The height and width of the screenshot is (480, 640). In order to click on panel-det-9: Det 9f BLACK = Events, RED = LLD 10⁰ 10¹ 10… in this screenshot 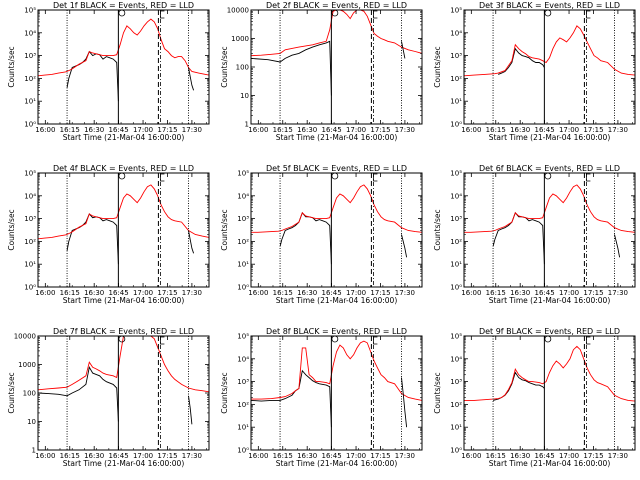, I will do `click(534, 397)`.